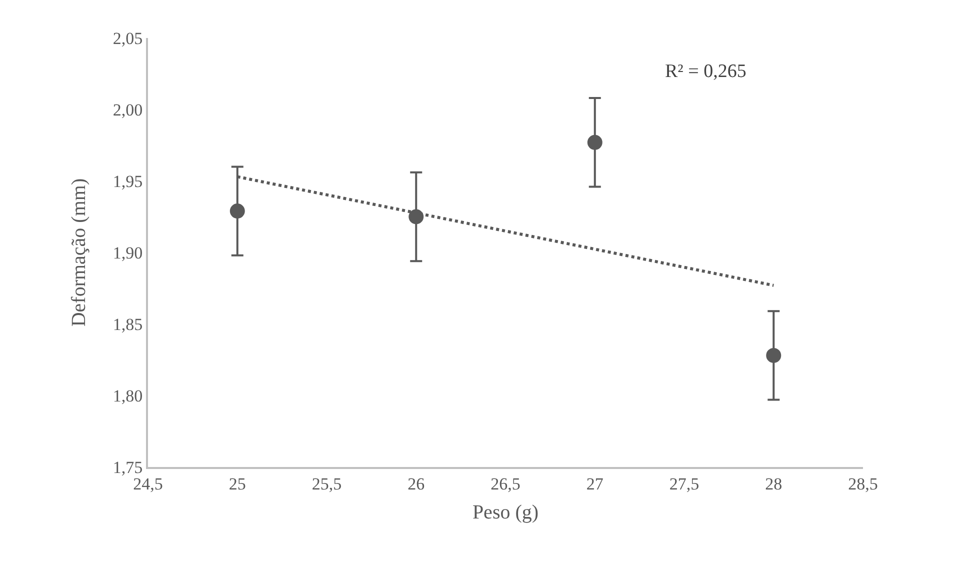 This screenshot has height=577, width=963. What do you see at coordinates (705, 71) in the screenshot?
I see `annotation: R² = 0,265` at bounding box center [705, 71].